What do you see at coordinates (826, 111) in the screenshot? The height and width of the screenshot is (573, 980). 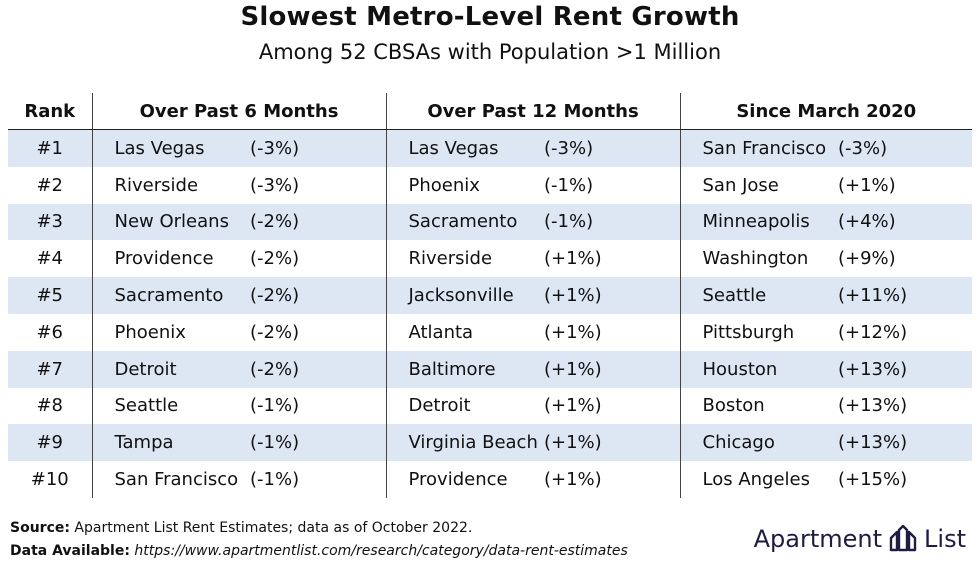 I see `header-since-march-2020: Since March 2020` at bounding box center [826, 111].